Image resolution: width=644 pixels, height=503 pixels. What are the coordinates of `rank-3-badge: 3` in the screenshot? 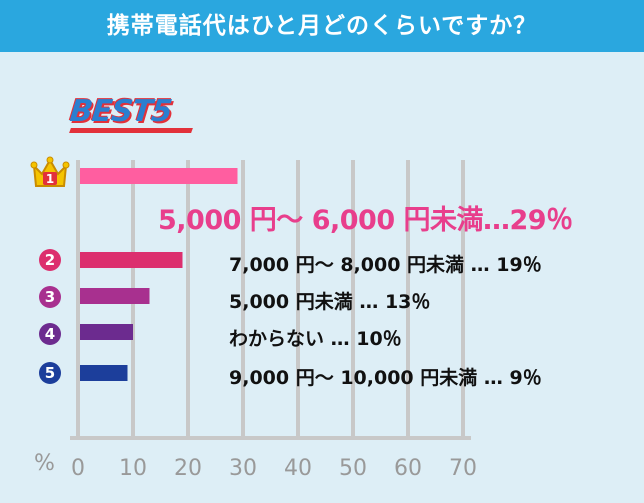 It's located at (50, 297).